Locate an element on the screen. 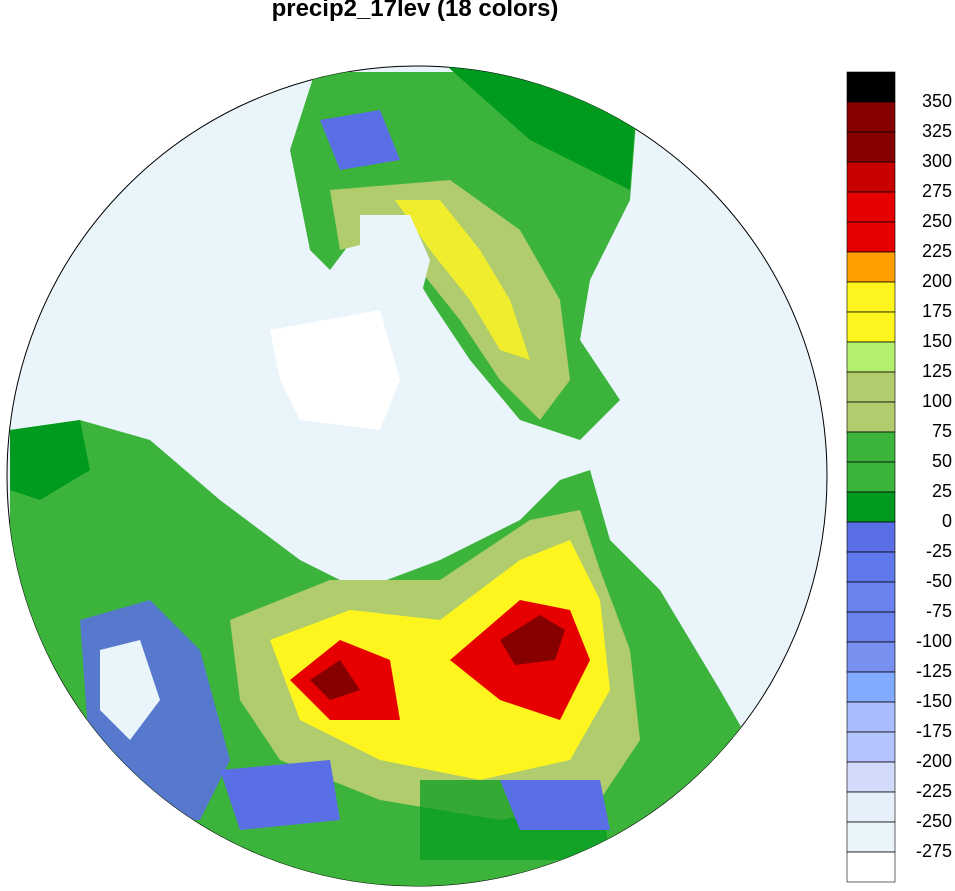  colorbar-label: -250 is located at coordinates (934, 821).